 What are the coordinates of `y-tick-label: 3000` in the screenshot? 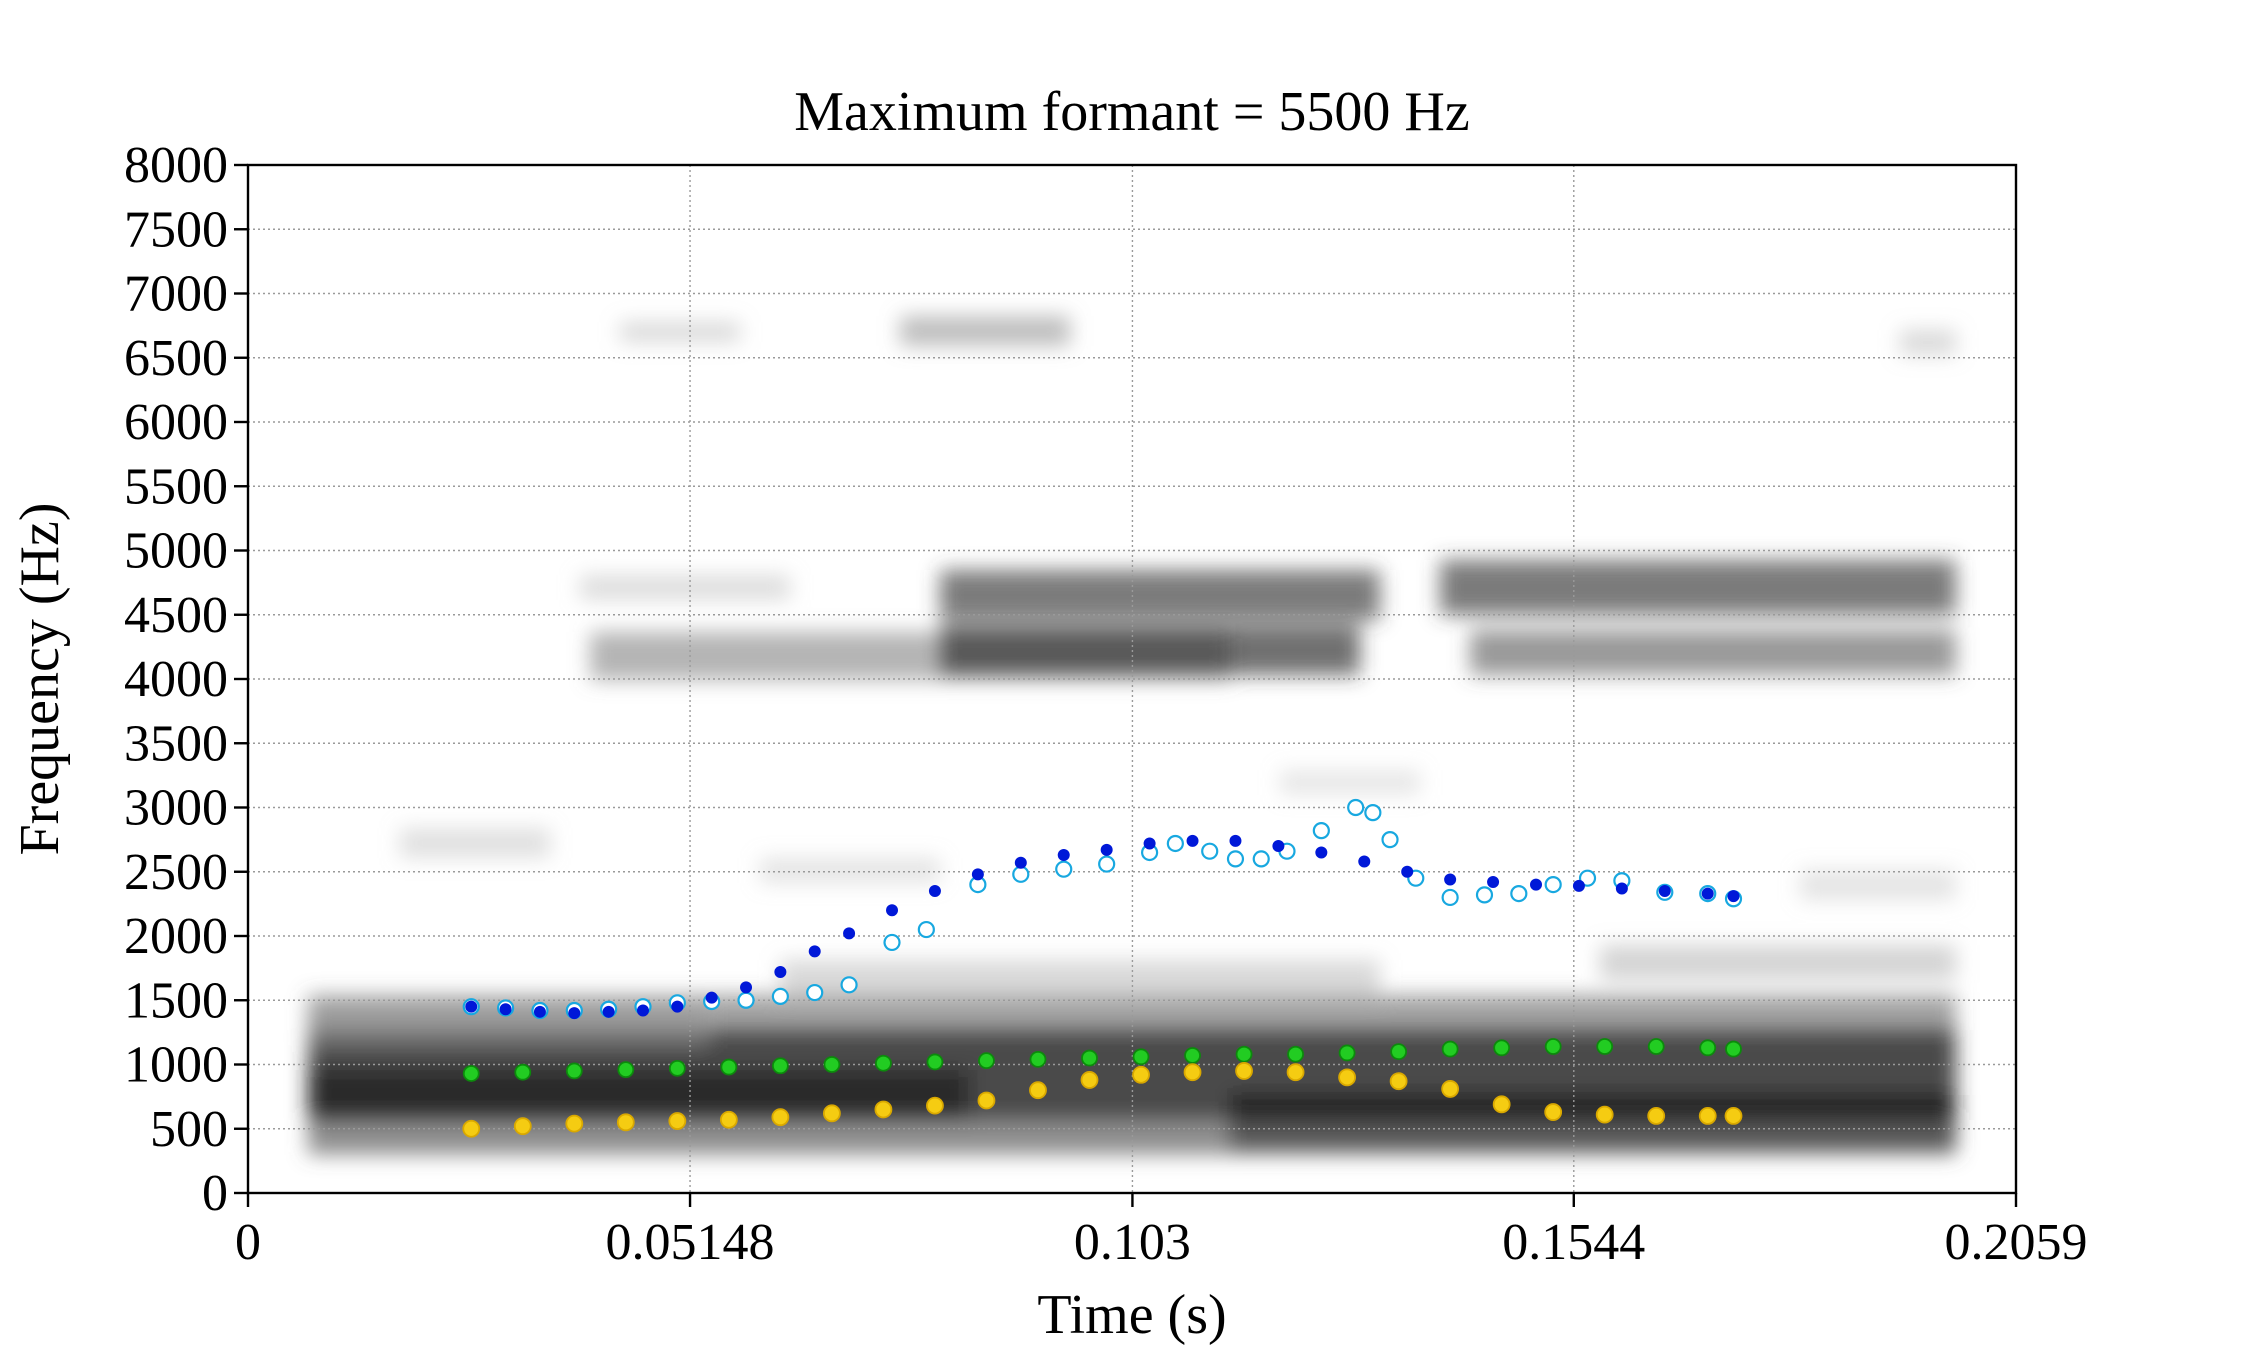 It's located at (176, 808).